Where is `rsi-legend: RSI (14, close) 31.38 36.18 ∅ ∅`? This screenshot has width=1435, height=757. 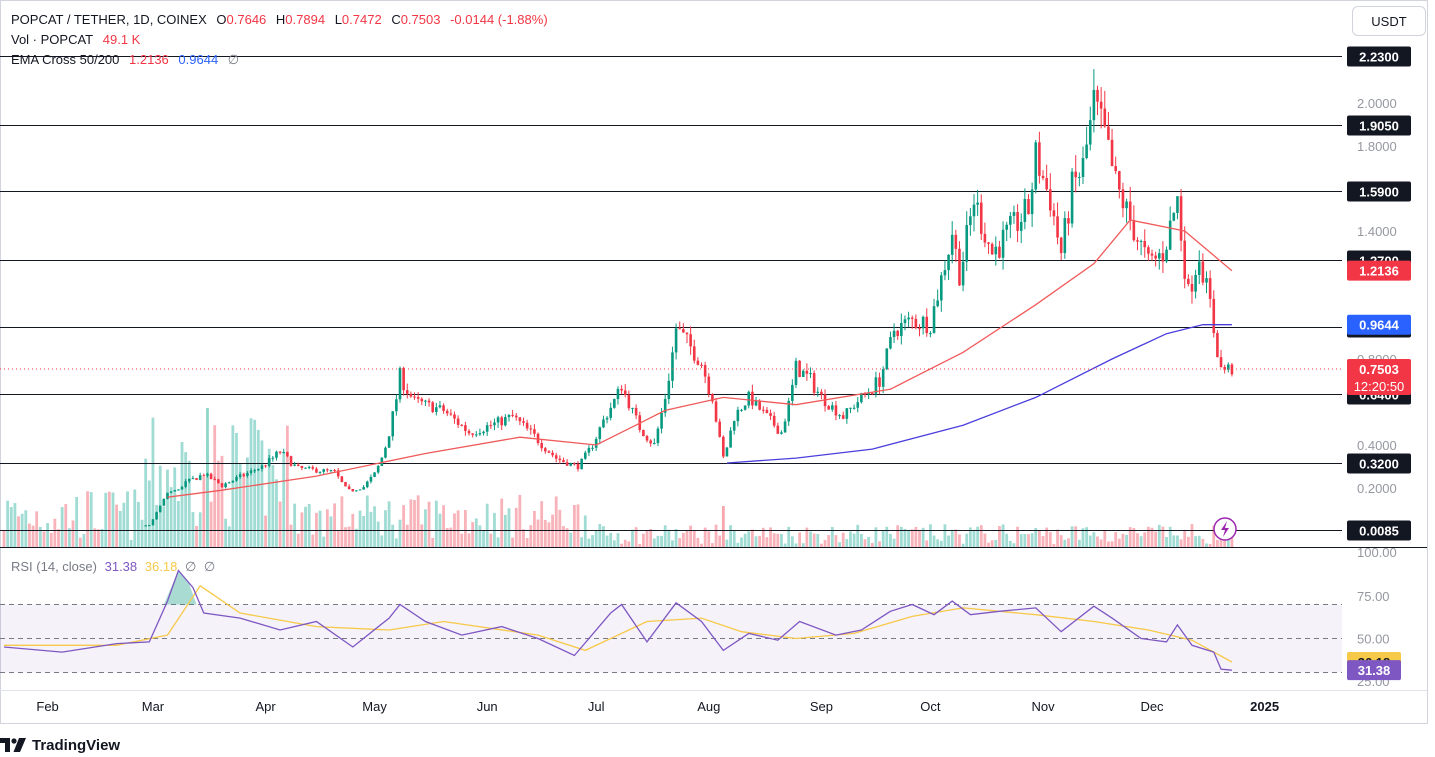 rsi-legend: RSI (14, close) 31.38 36.18 ∅ ∅ is located at coordinates (113, 567).